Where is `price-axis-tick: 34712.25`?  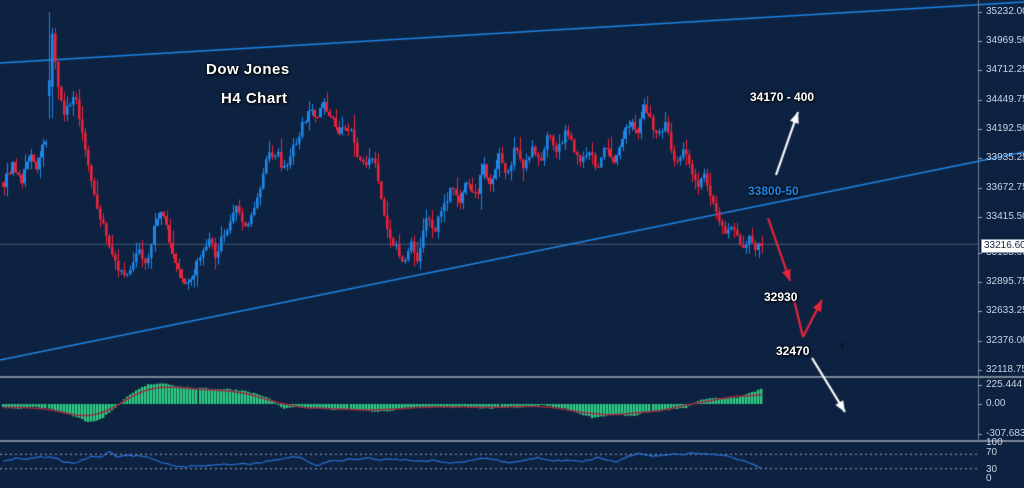 price-axis-tick: 34712.25 is located at coordinates (1005, 69).